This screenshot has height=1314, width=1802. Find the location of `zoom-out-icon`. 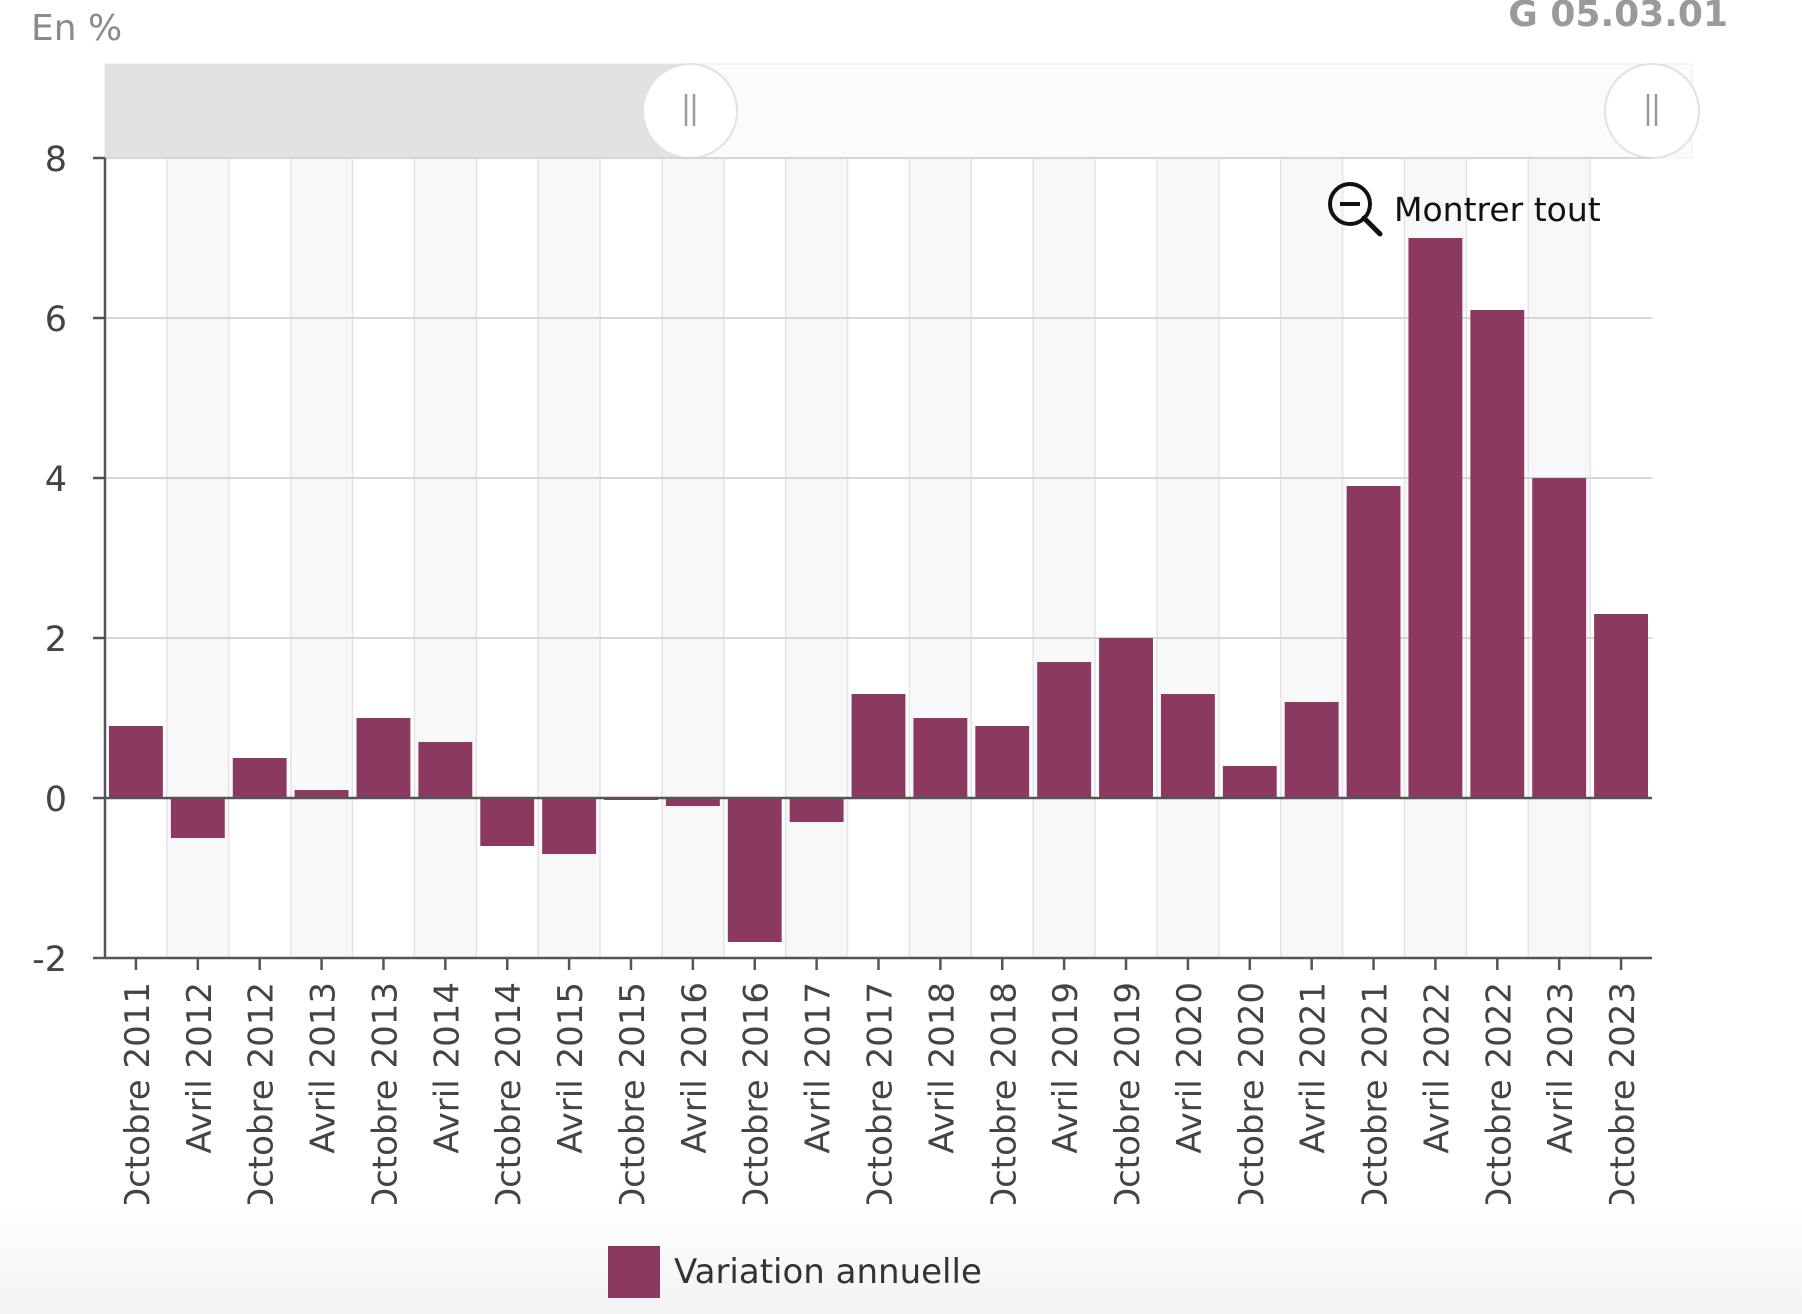

zoom-out-icon is located at coordinates (1355, 209).